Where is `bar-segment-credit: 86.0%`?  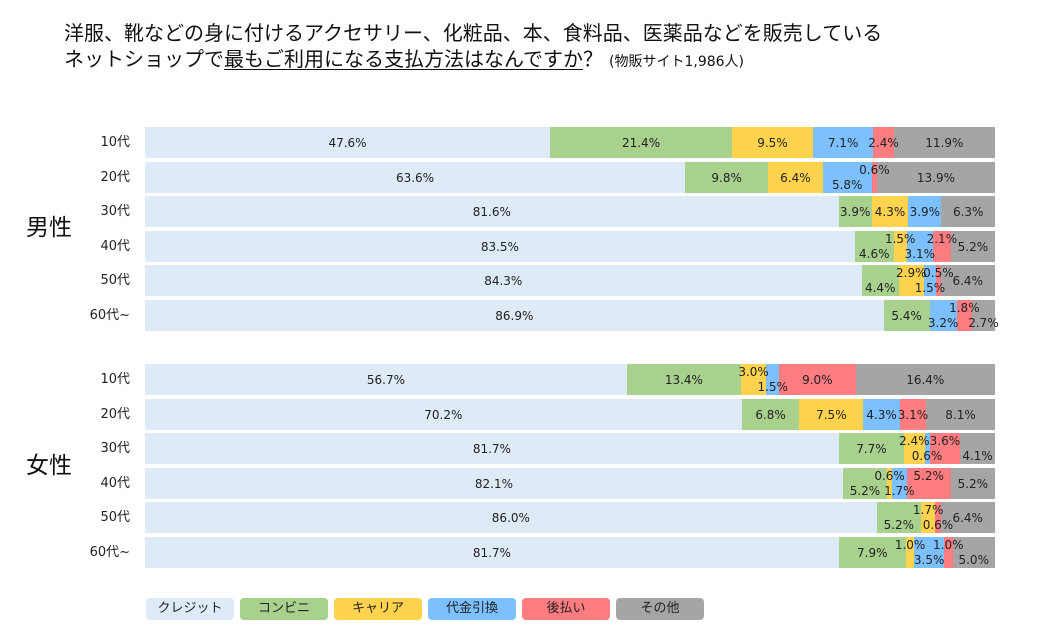
bar-segment-credit: 86.0% is located at coordinates (511, 517).